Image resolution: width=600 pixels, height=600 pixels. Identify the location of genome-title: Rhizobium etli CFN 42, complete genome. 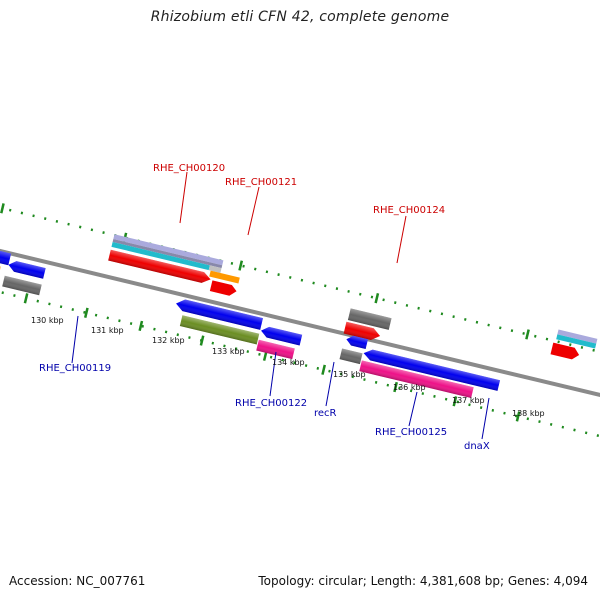
(300, 17).